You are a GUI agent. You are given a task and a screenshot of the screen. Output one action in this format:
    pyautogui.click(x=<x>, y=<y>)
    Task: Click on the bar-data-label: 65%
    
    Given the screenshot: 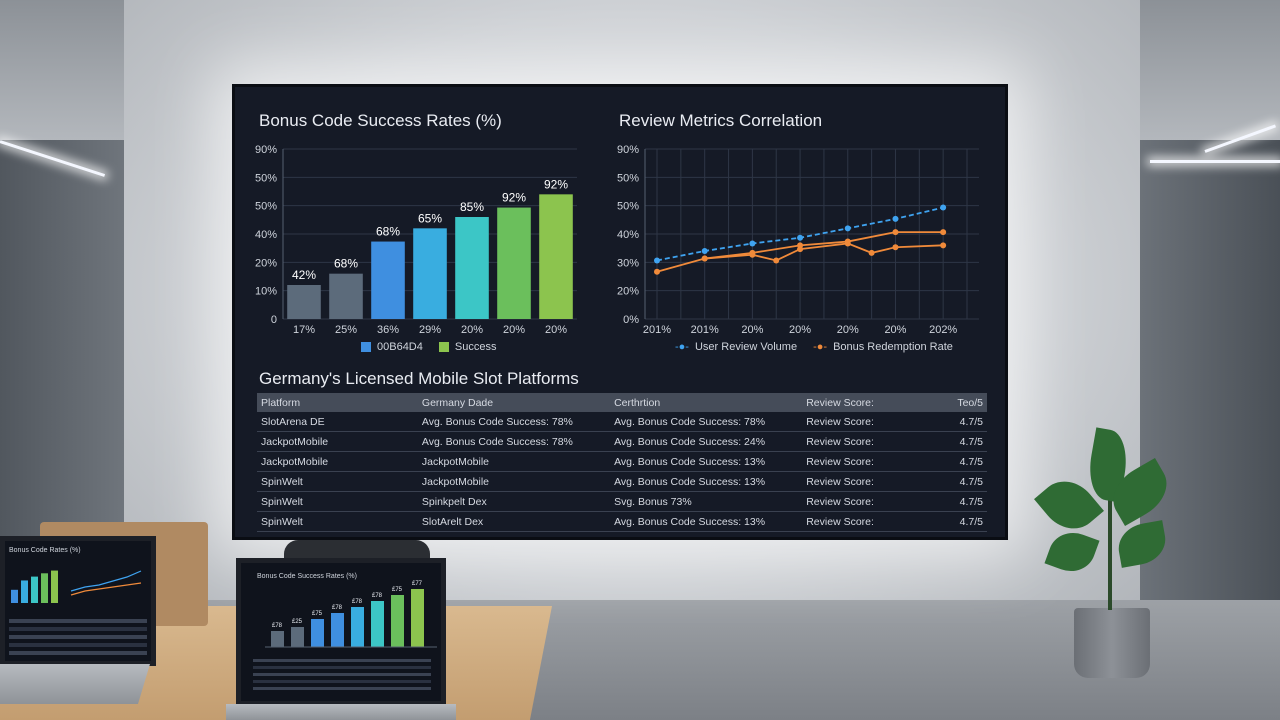 What is the action you would take?
    pyautogui.click(x=430, y=218)
    